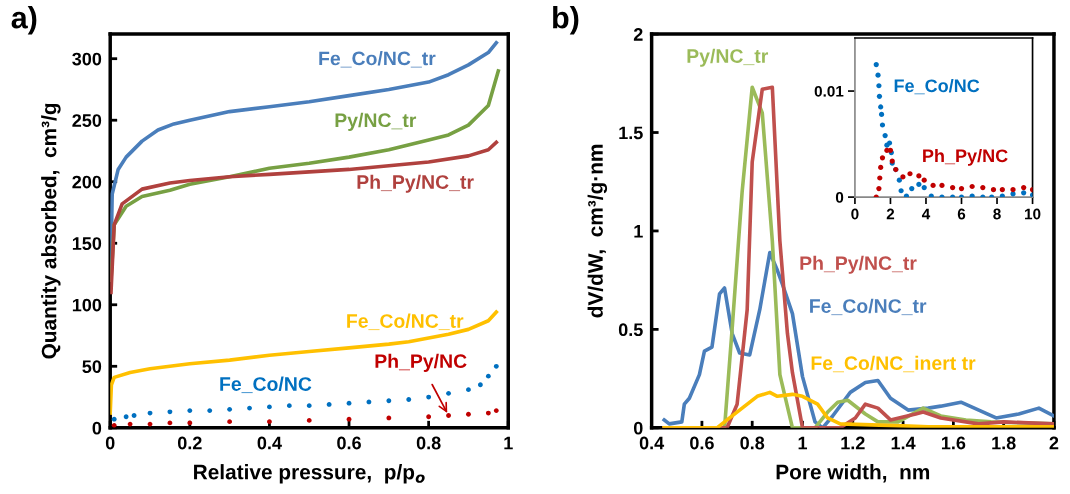 This screenshot has height=494, width=1070. Describe the element at coordinates (961, 214) in the screenshot. I see `x-tick-label: 6` at that location.